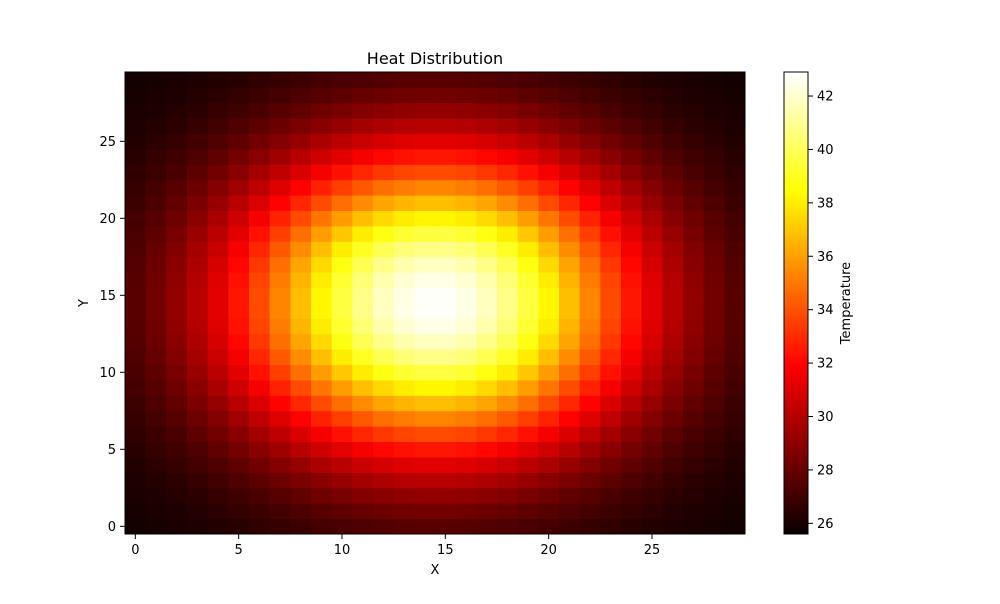 Image resolution: width=1000 pixels, height=604 pixels. Describe the element at coordinates (107, 296) in the screenshot. I see `y-tick-label: 15` at that location.